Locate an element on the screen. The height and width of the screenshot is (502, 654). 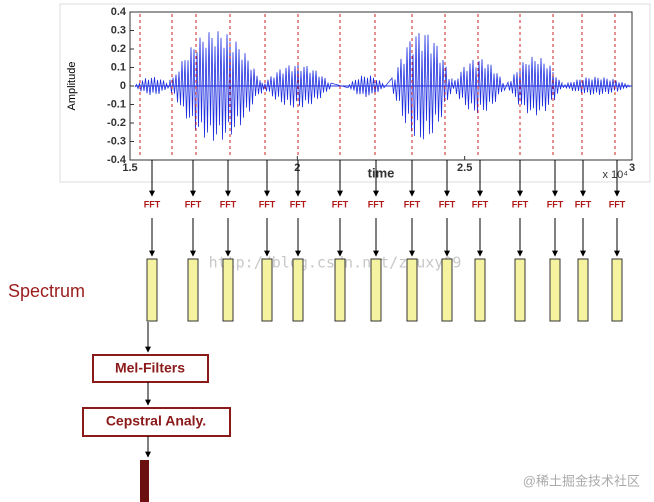
y-tick-label: -0.3 is located at coordinates (116, 141).